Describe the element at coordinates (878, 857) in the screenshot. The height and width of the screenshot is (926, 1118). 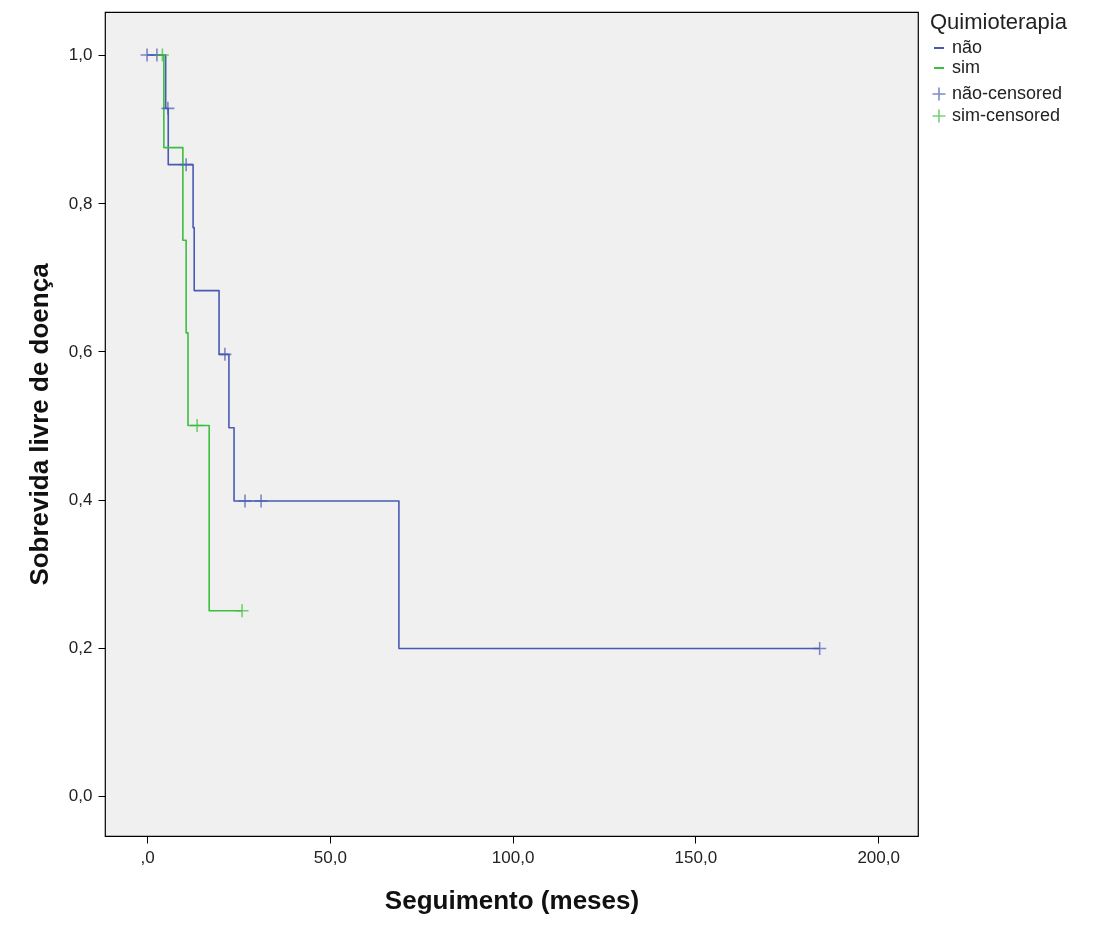
I see `x-tick-label: 200,0` at that location.